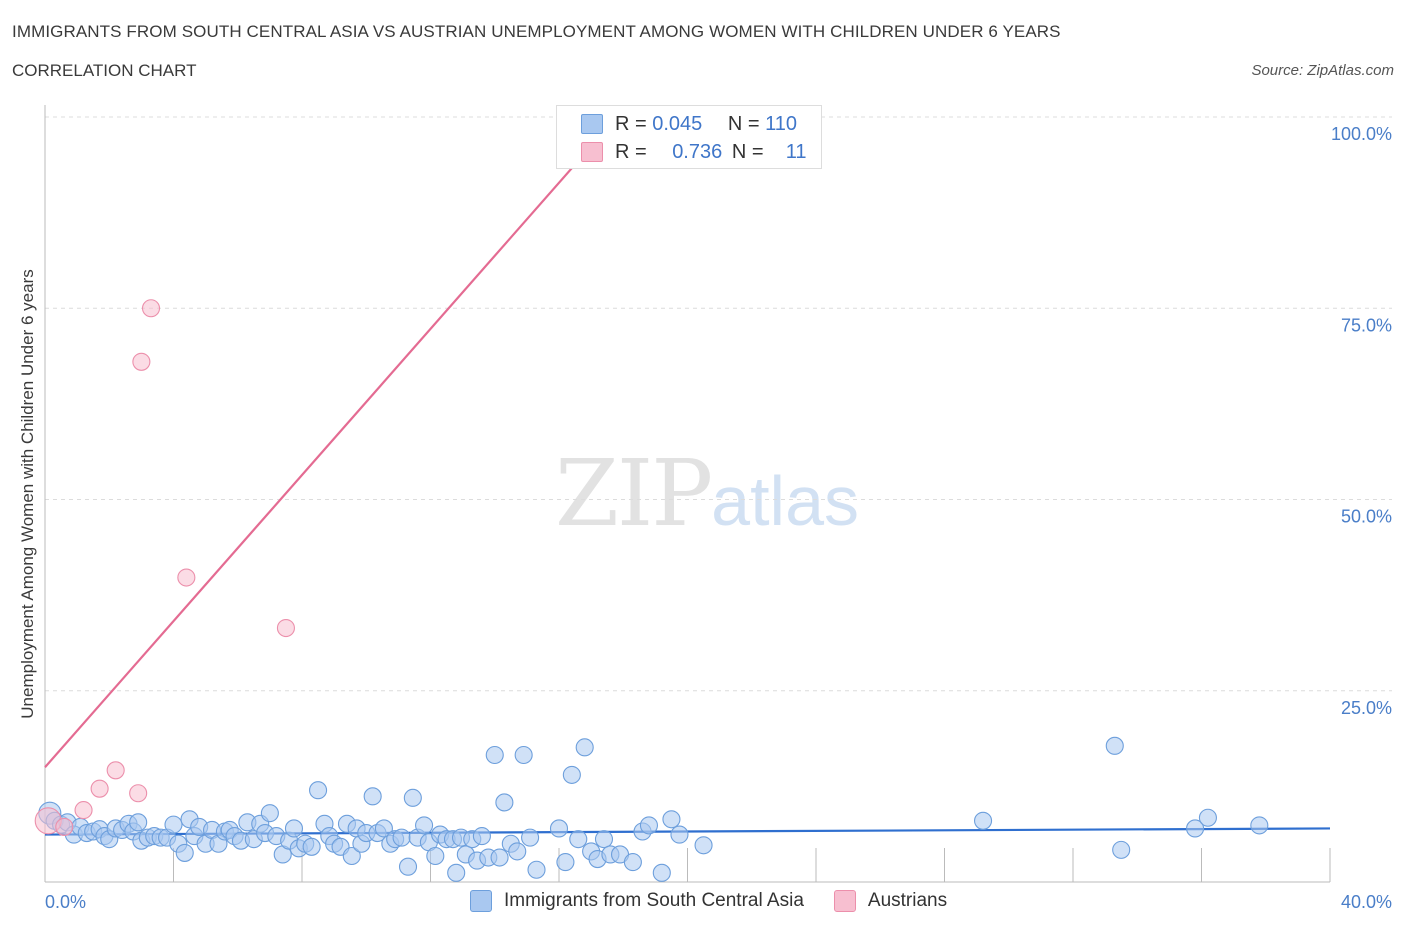  What do you see at coordinates (697, 151) in the screenshot?
I see `legend-r-value: 0.736` at bounding box center [697, 151].